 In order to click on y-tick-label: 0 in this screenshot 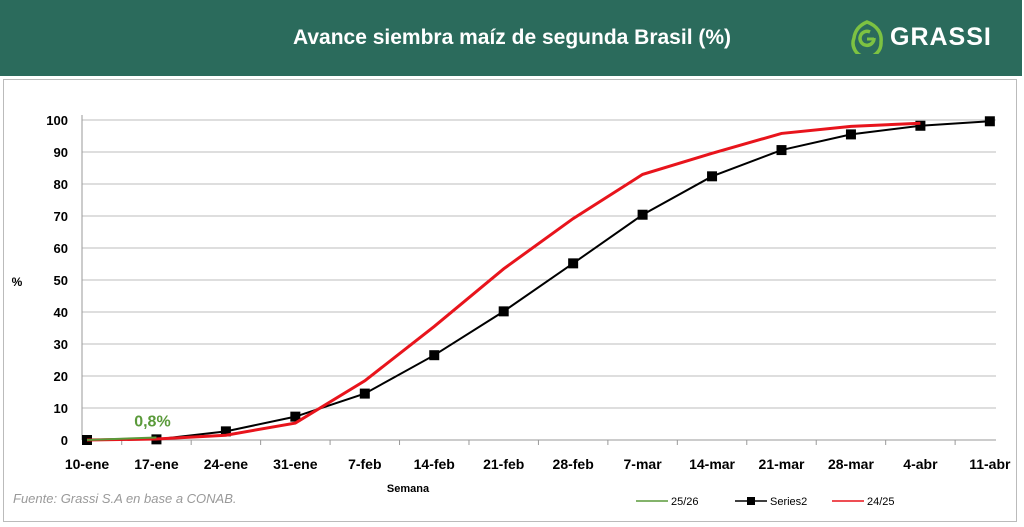, I will do `click(64, 440)`.